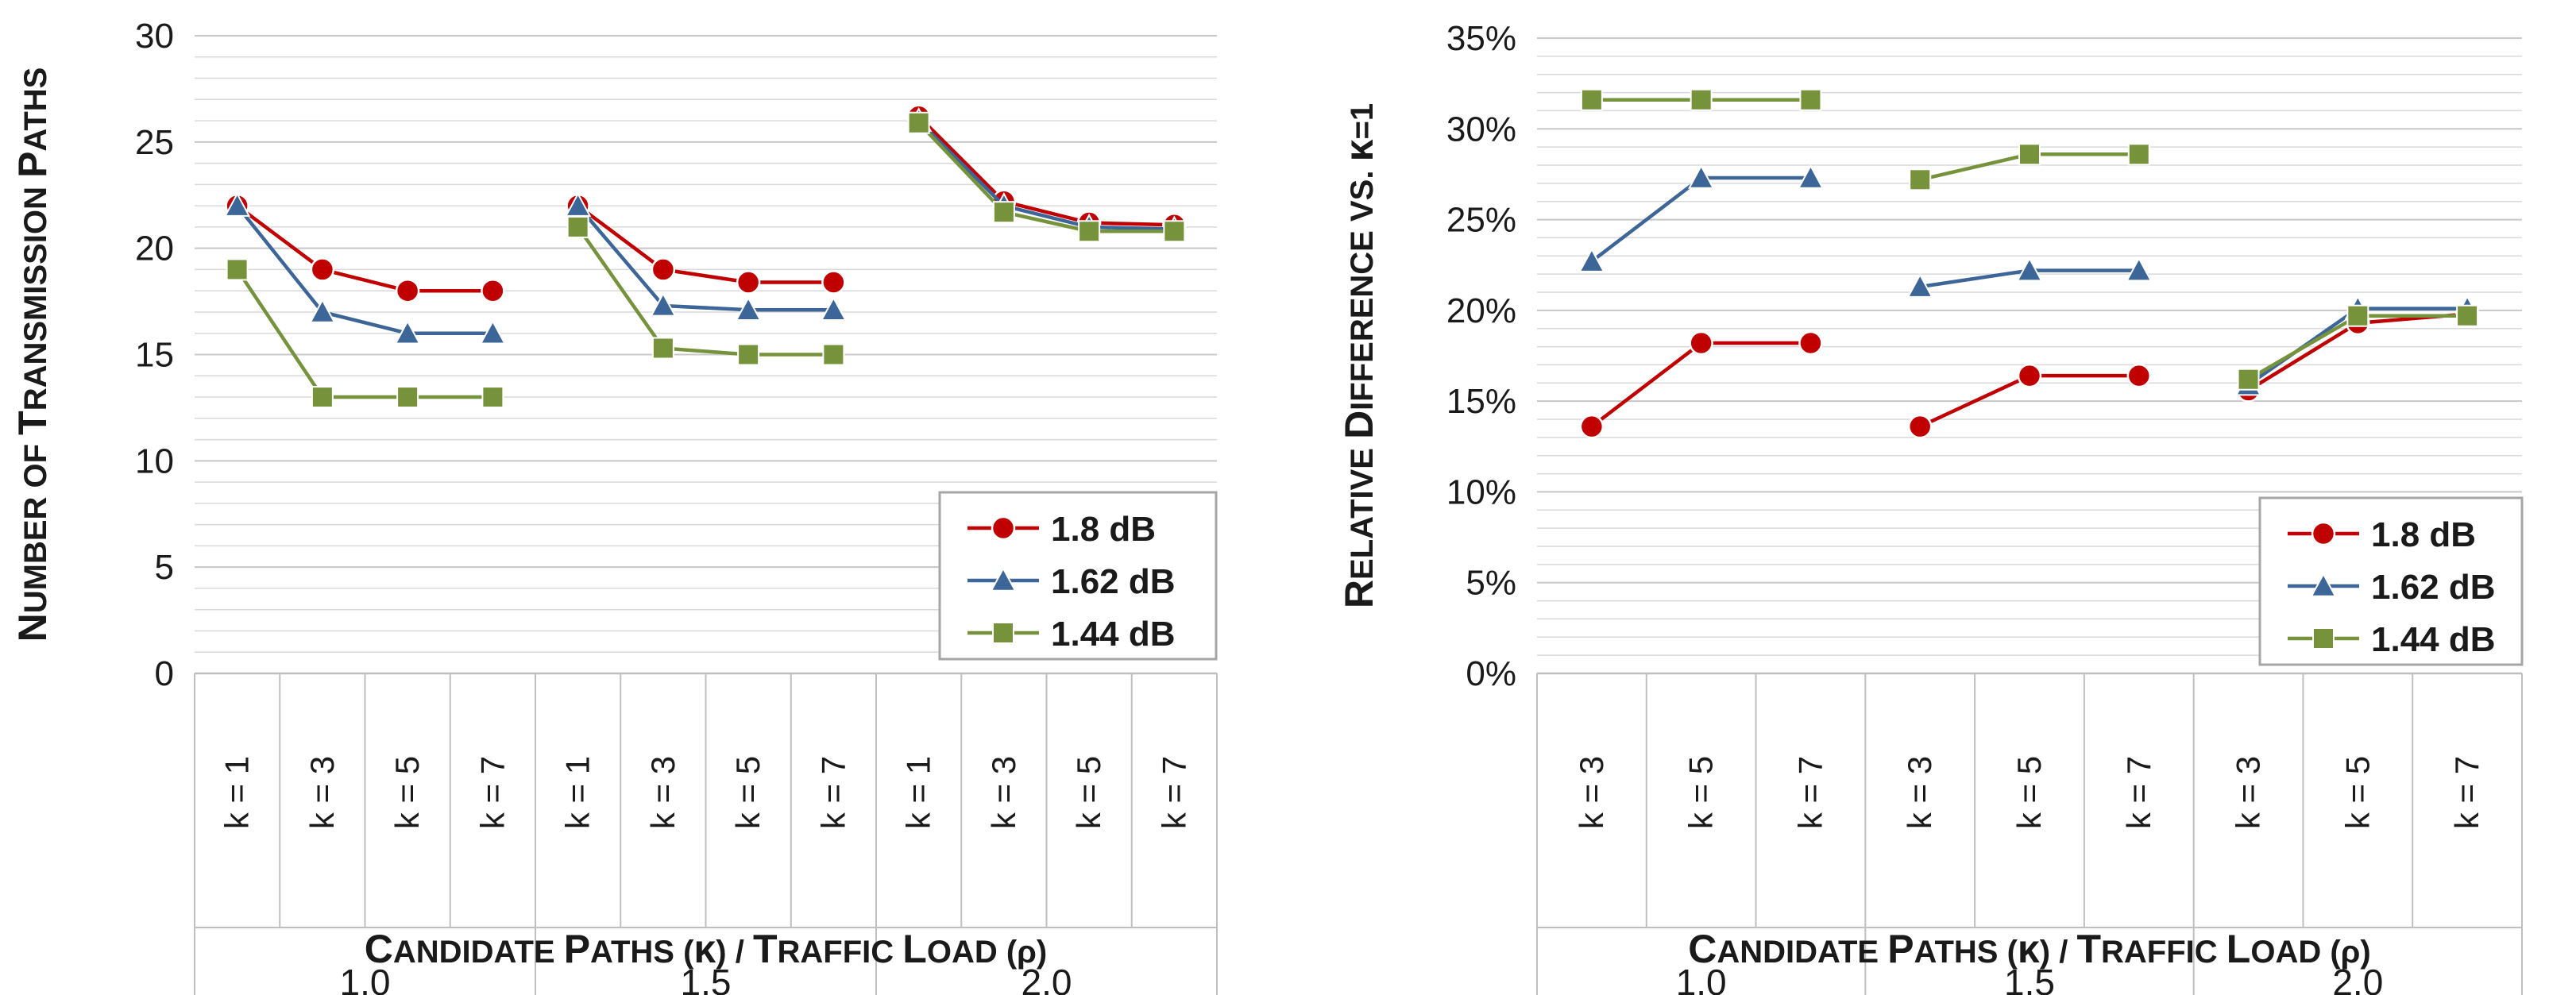 This screenshot has height=995, width=2576. Describe the element at coordinates (914, 949) in the screenshot. I see `axis-title-part: L` at that location.